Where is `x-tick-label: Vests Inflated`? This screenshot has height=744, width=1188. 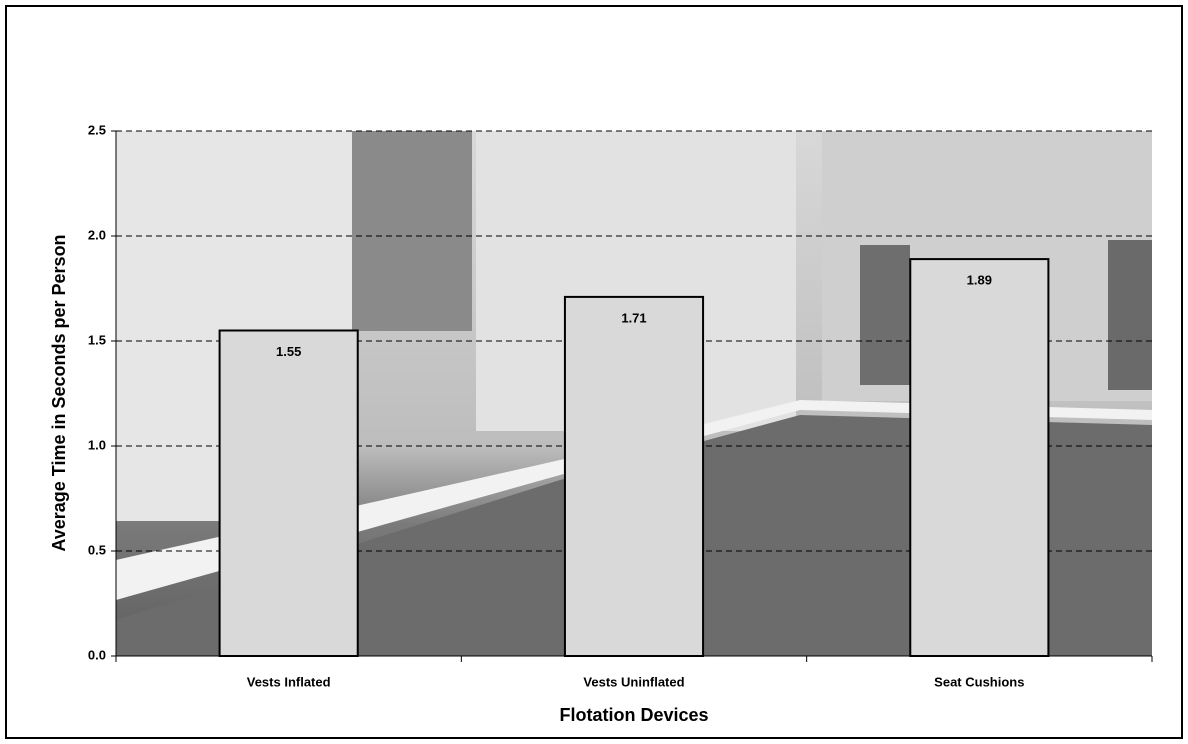
x-tick-label: Vests Inflated is located at coordinates (289, 681).